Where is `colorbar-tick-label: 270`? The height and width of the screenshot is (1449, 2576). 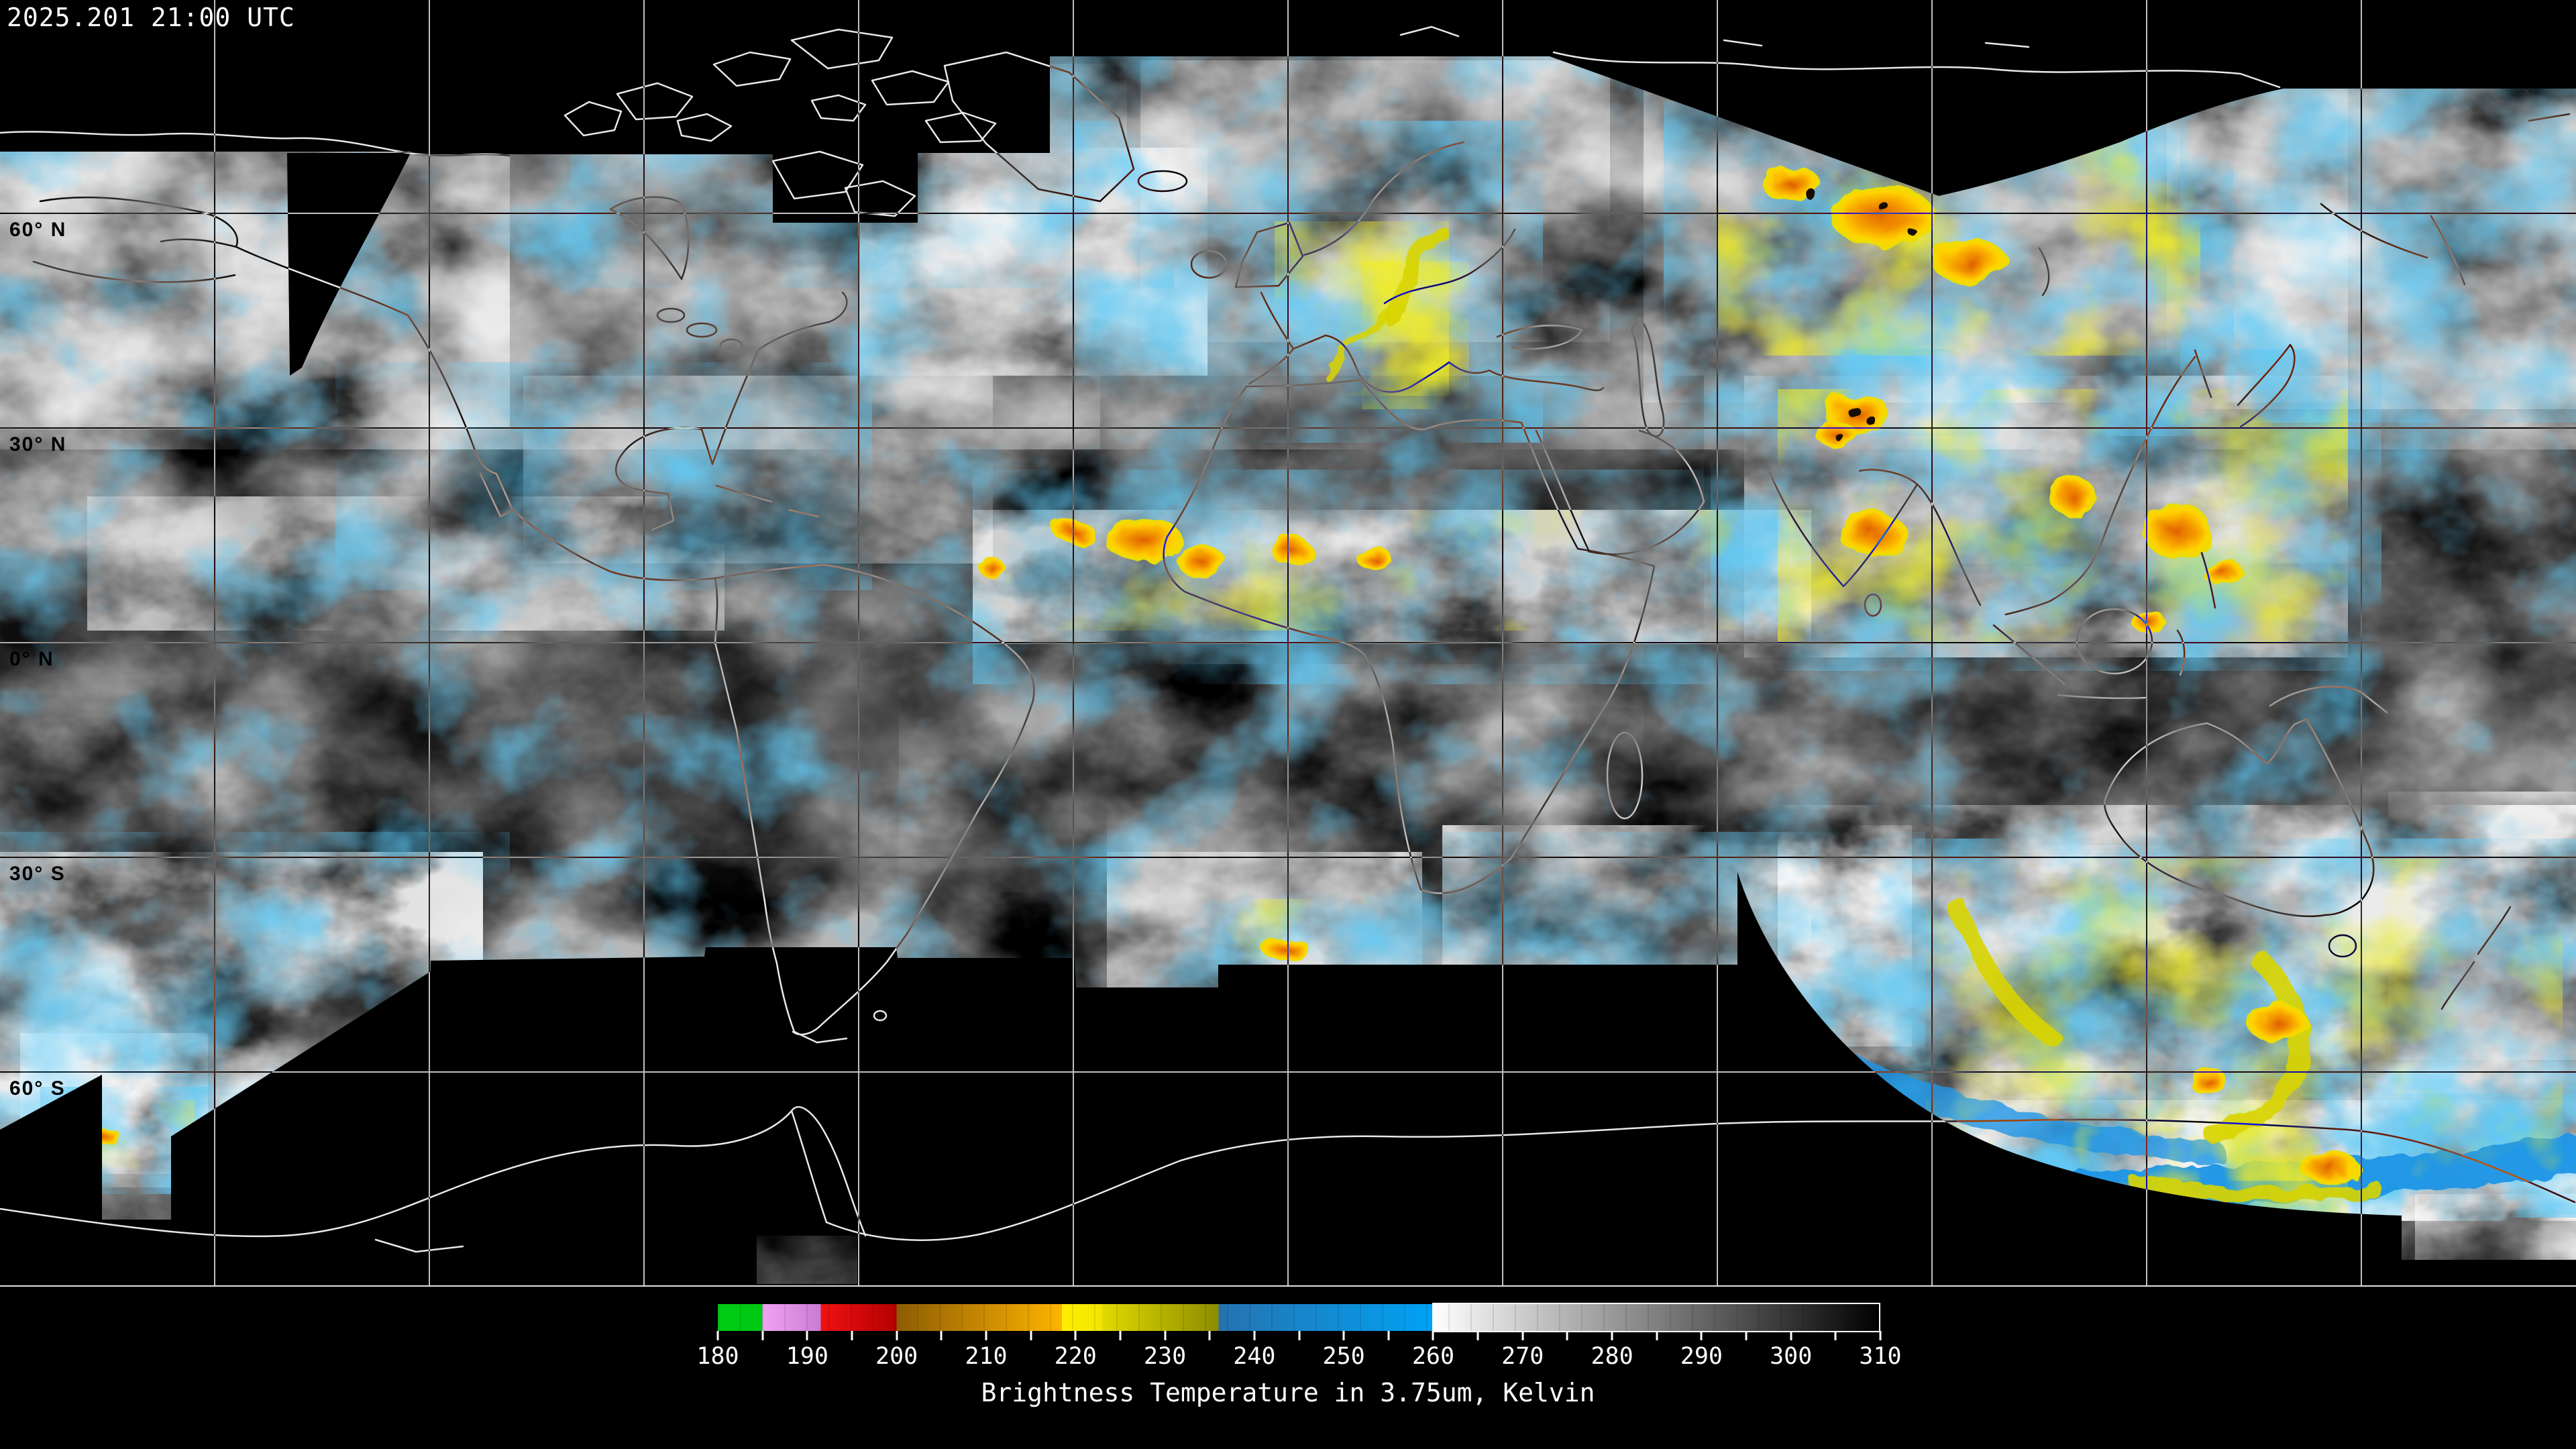
colorbar-tick-label: 270 is located at coordinates (1522, 1356).